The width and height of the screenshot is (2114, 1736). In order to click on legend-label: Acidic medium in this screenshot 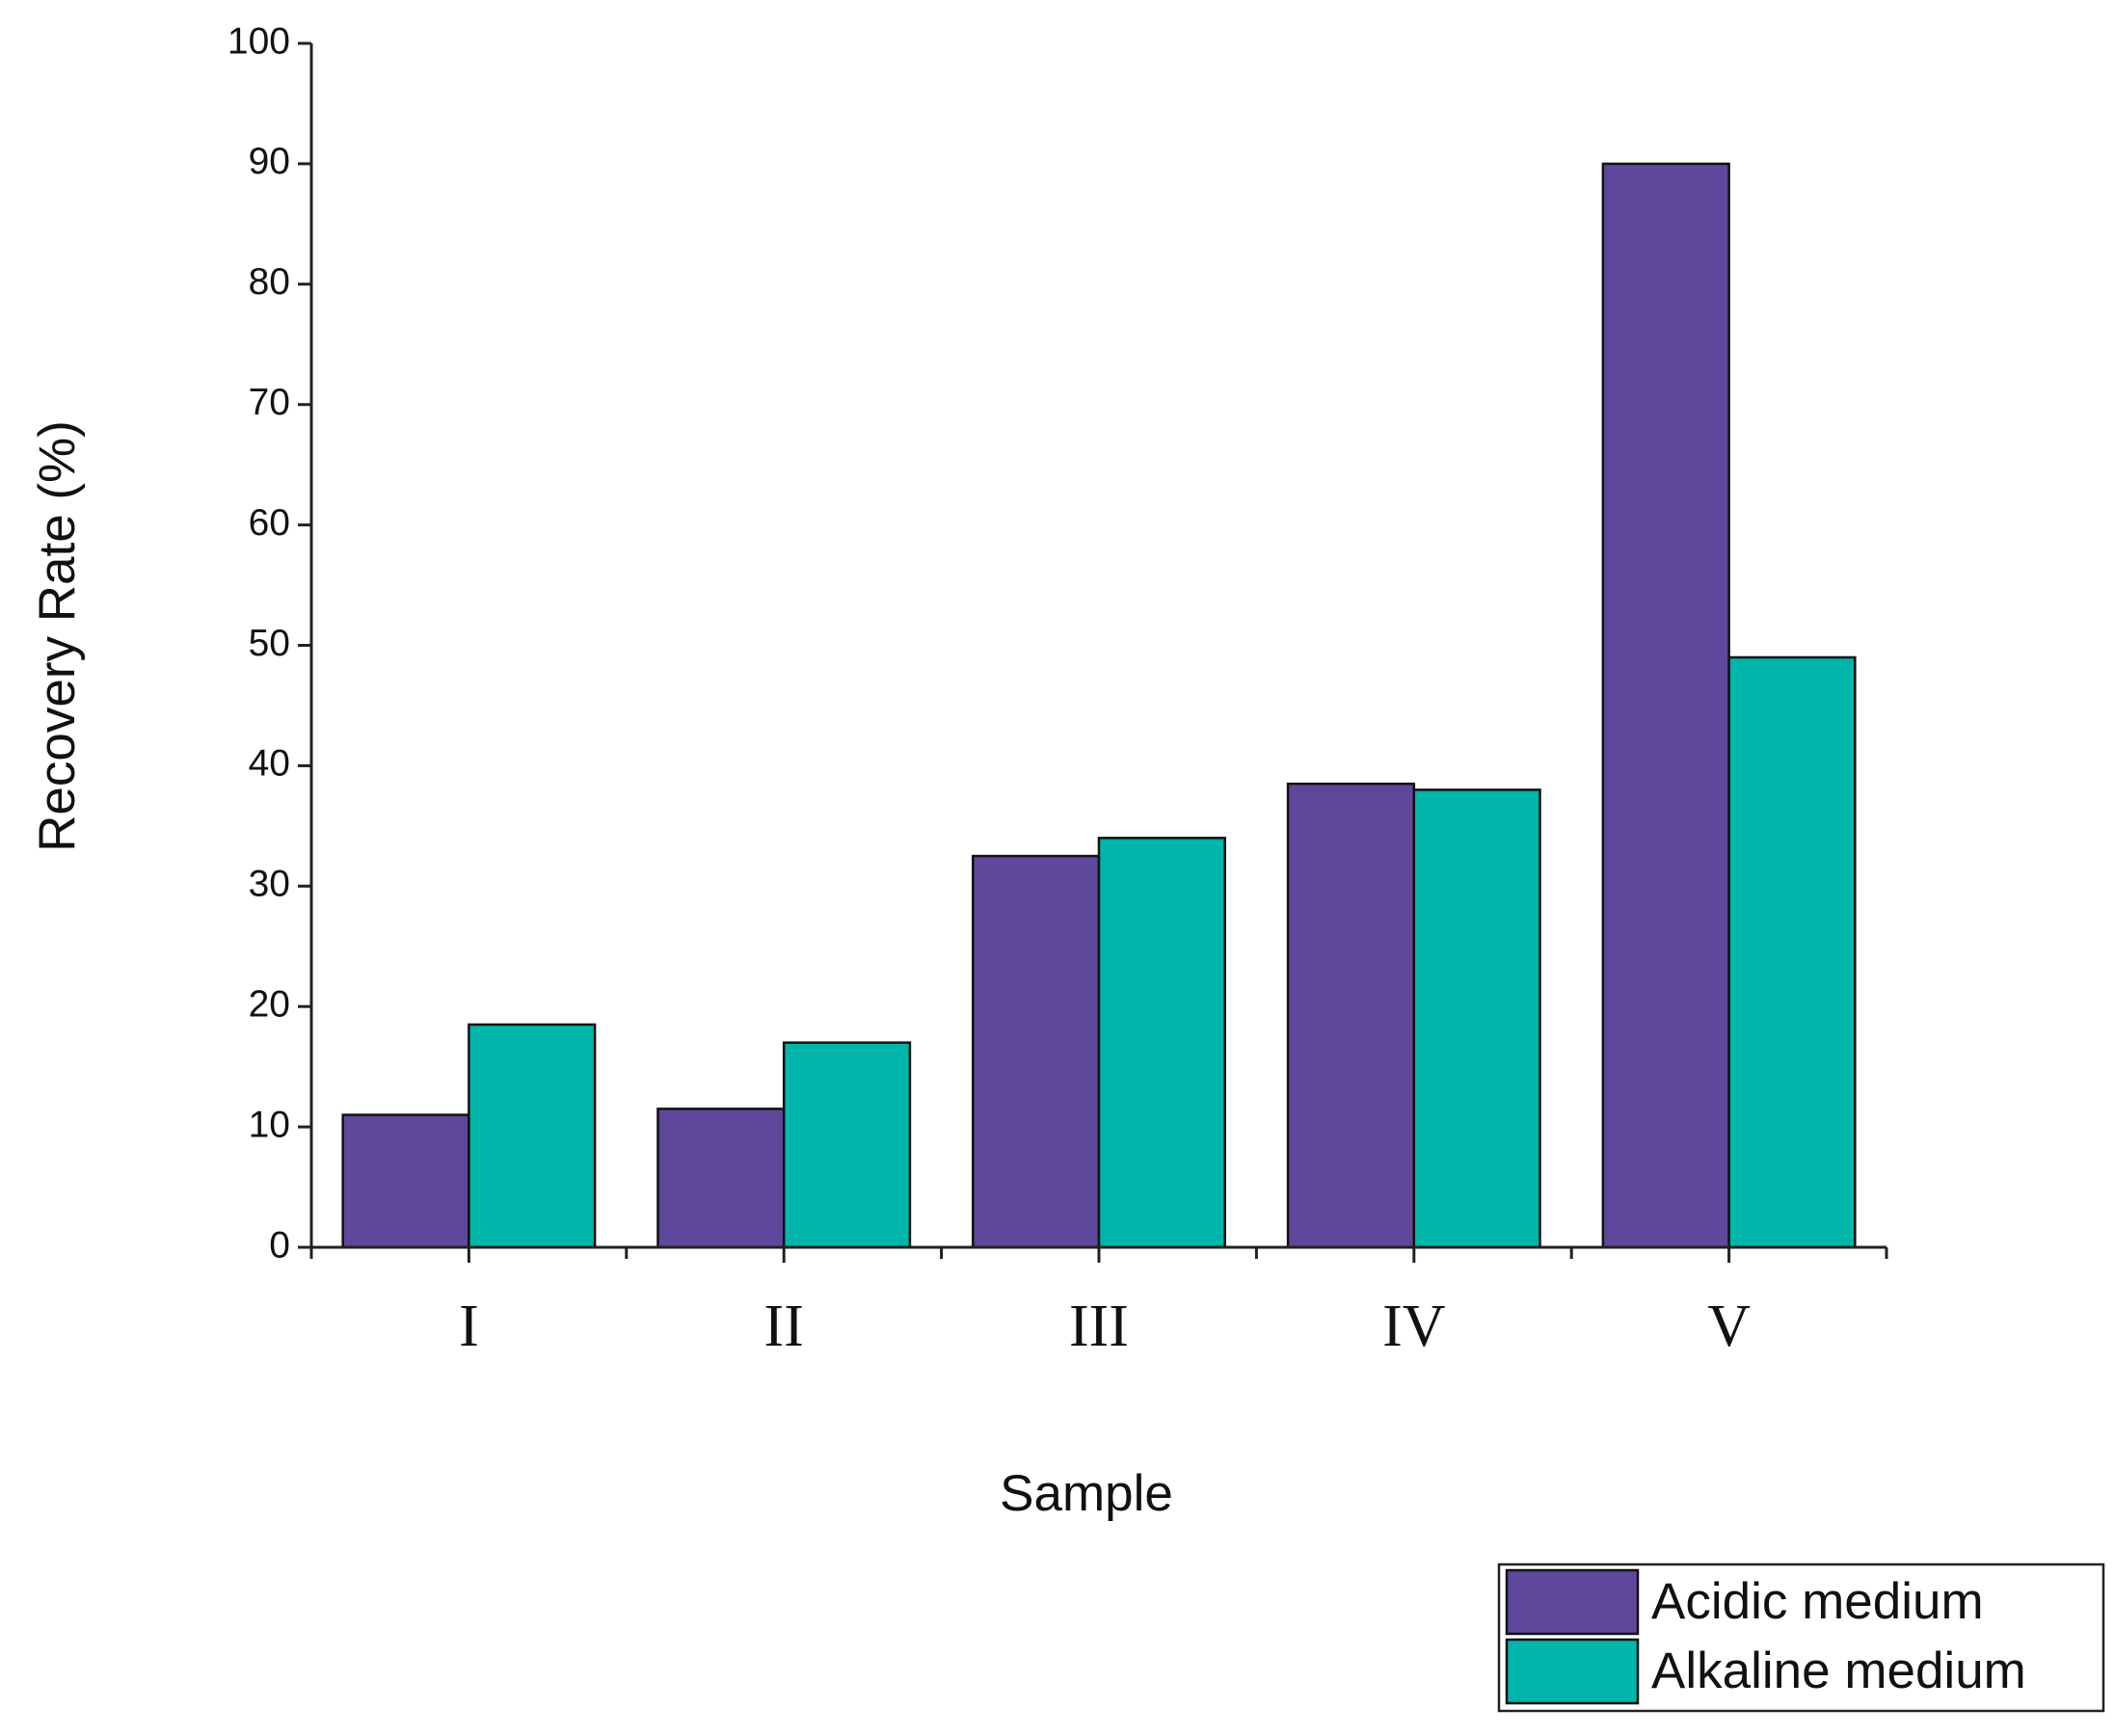, I will do `click(1818, 1602)`.